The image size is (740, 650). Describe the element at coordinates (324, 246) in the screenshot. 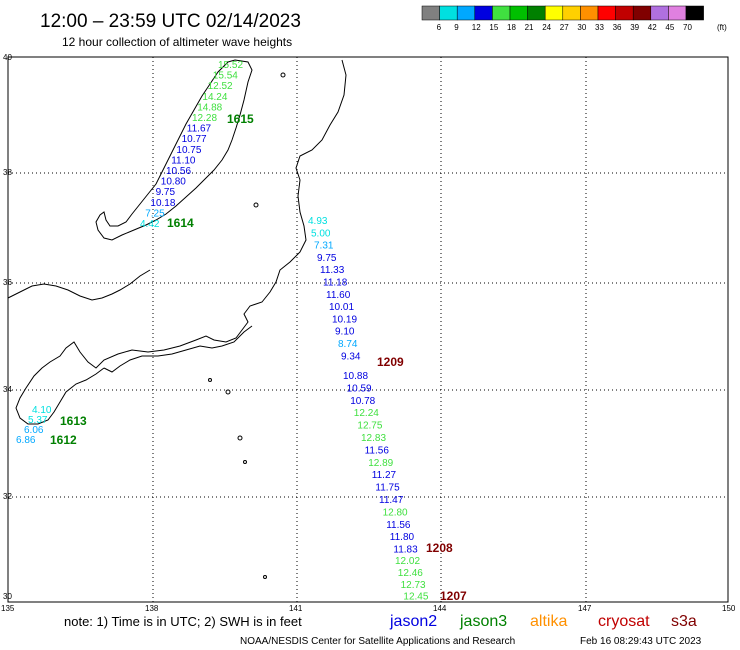

I see `wave-height-value: 7.31` at that location.